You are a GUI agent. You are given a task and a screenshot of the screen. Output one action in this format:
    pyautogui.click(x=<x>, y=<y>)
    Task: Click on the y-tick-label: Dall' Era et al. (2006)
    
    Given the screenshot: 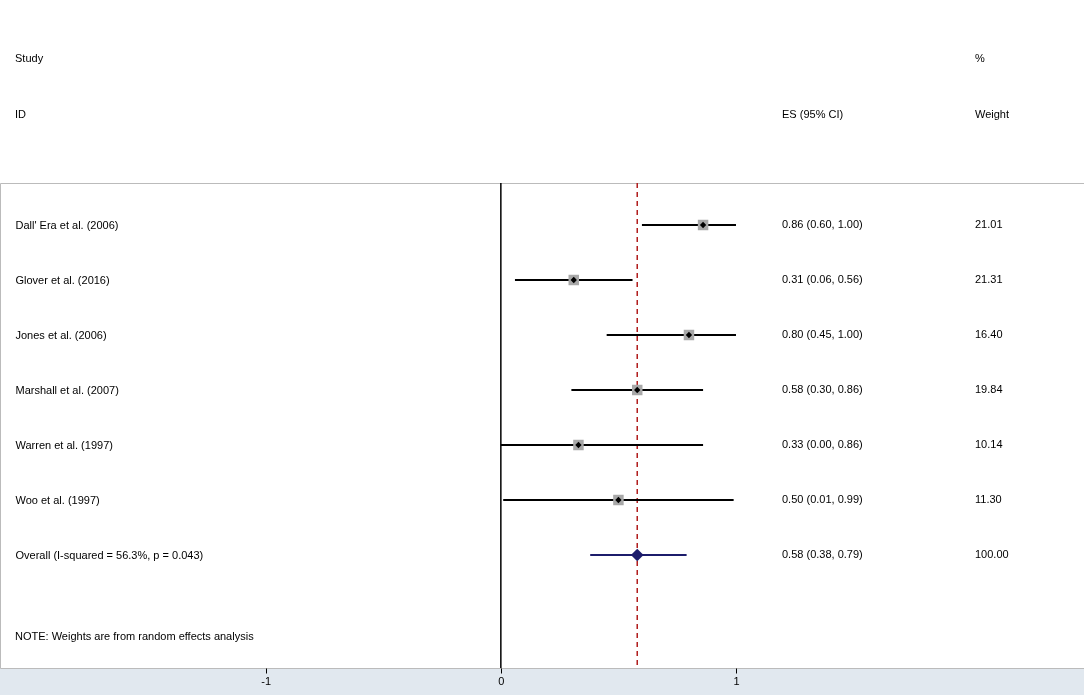 What is the action you would take?
    pyautogui.click(x=67, y=224)
    